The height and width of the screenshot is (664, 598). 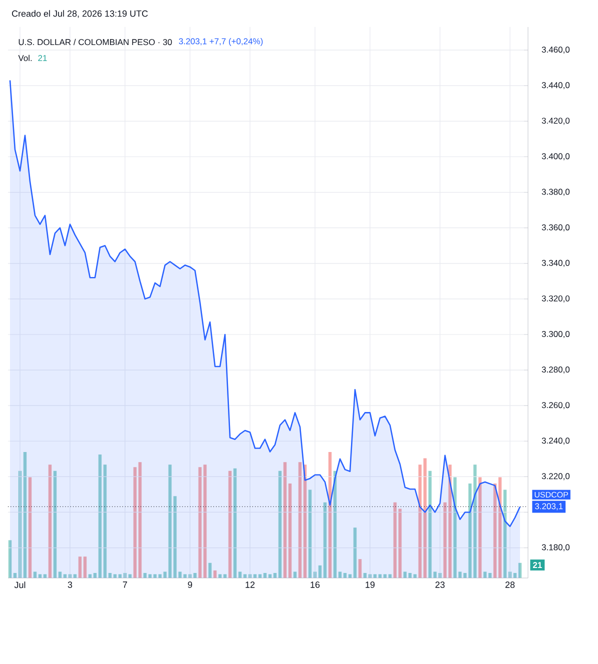 What do you see at coordinates (125, 585) in the screenshot?
I see `x-tick-label: 7` at bounding box center [125, 585].